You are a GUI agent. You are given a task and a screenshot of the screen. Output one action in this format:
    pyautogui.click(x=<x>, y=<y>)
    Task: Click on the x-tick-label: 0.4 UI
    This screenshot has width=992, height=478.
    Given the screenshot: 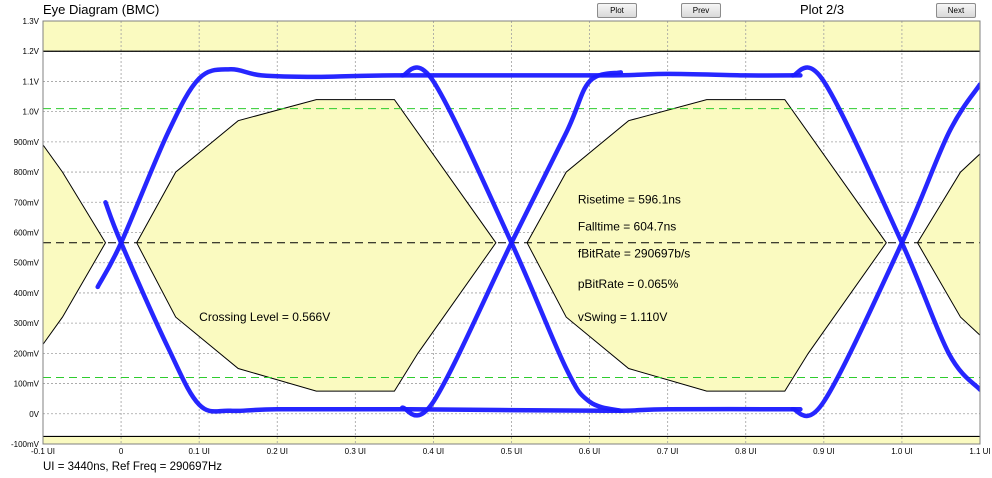 What is the action you would take?
    pyautogui.click(x=433, y=451)
    